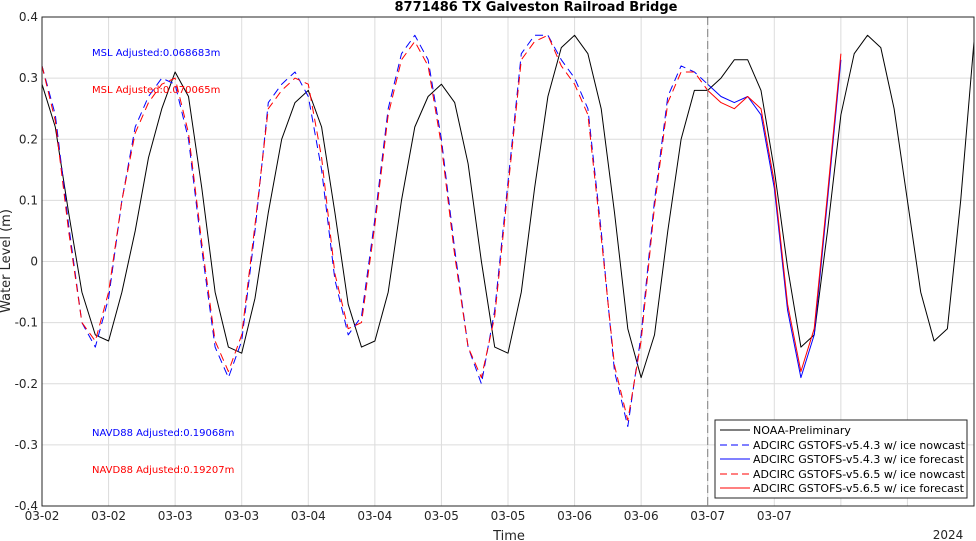 The height and width of the screenshot is (541, 976). Describe the element at coordinates (34, 262) in the screenshot. I see `y-tick-label: 0` at that location.